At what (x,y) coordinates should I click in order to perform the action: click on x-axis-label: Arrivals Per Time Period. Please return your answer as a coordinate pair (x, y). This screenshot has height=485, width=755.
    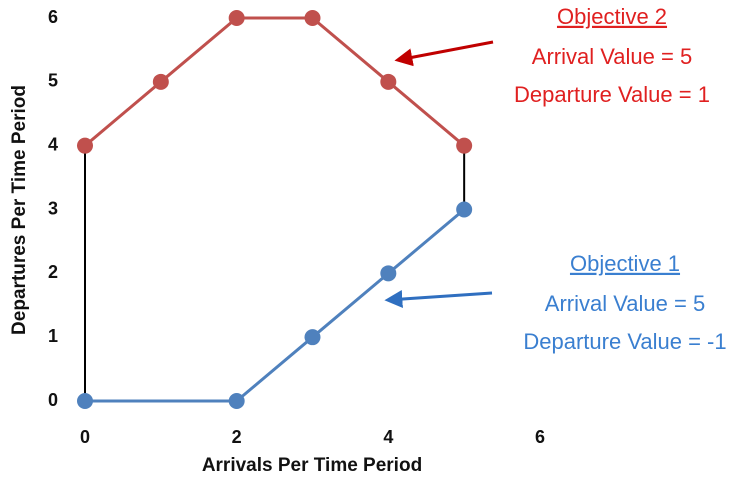
    Looking at the image, I should click on (312, 465).